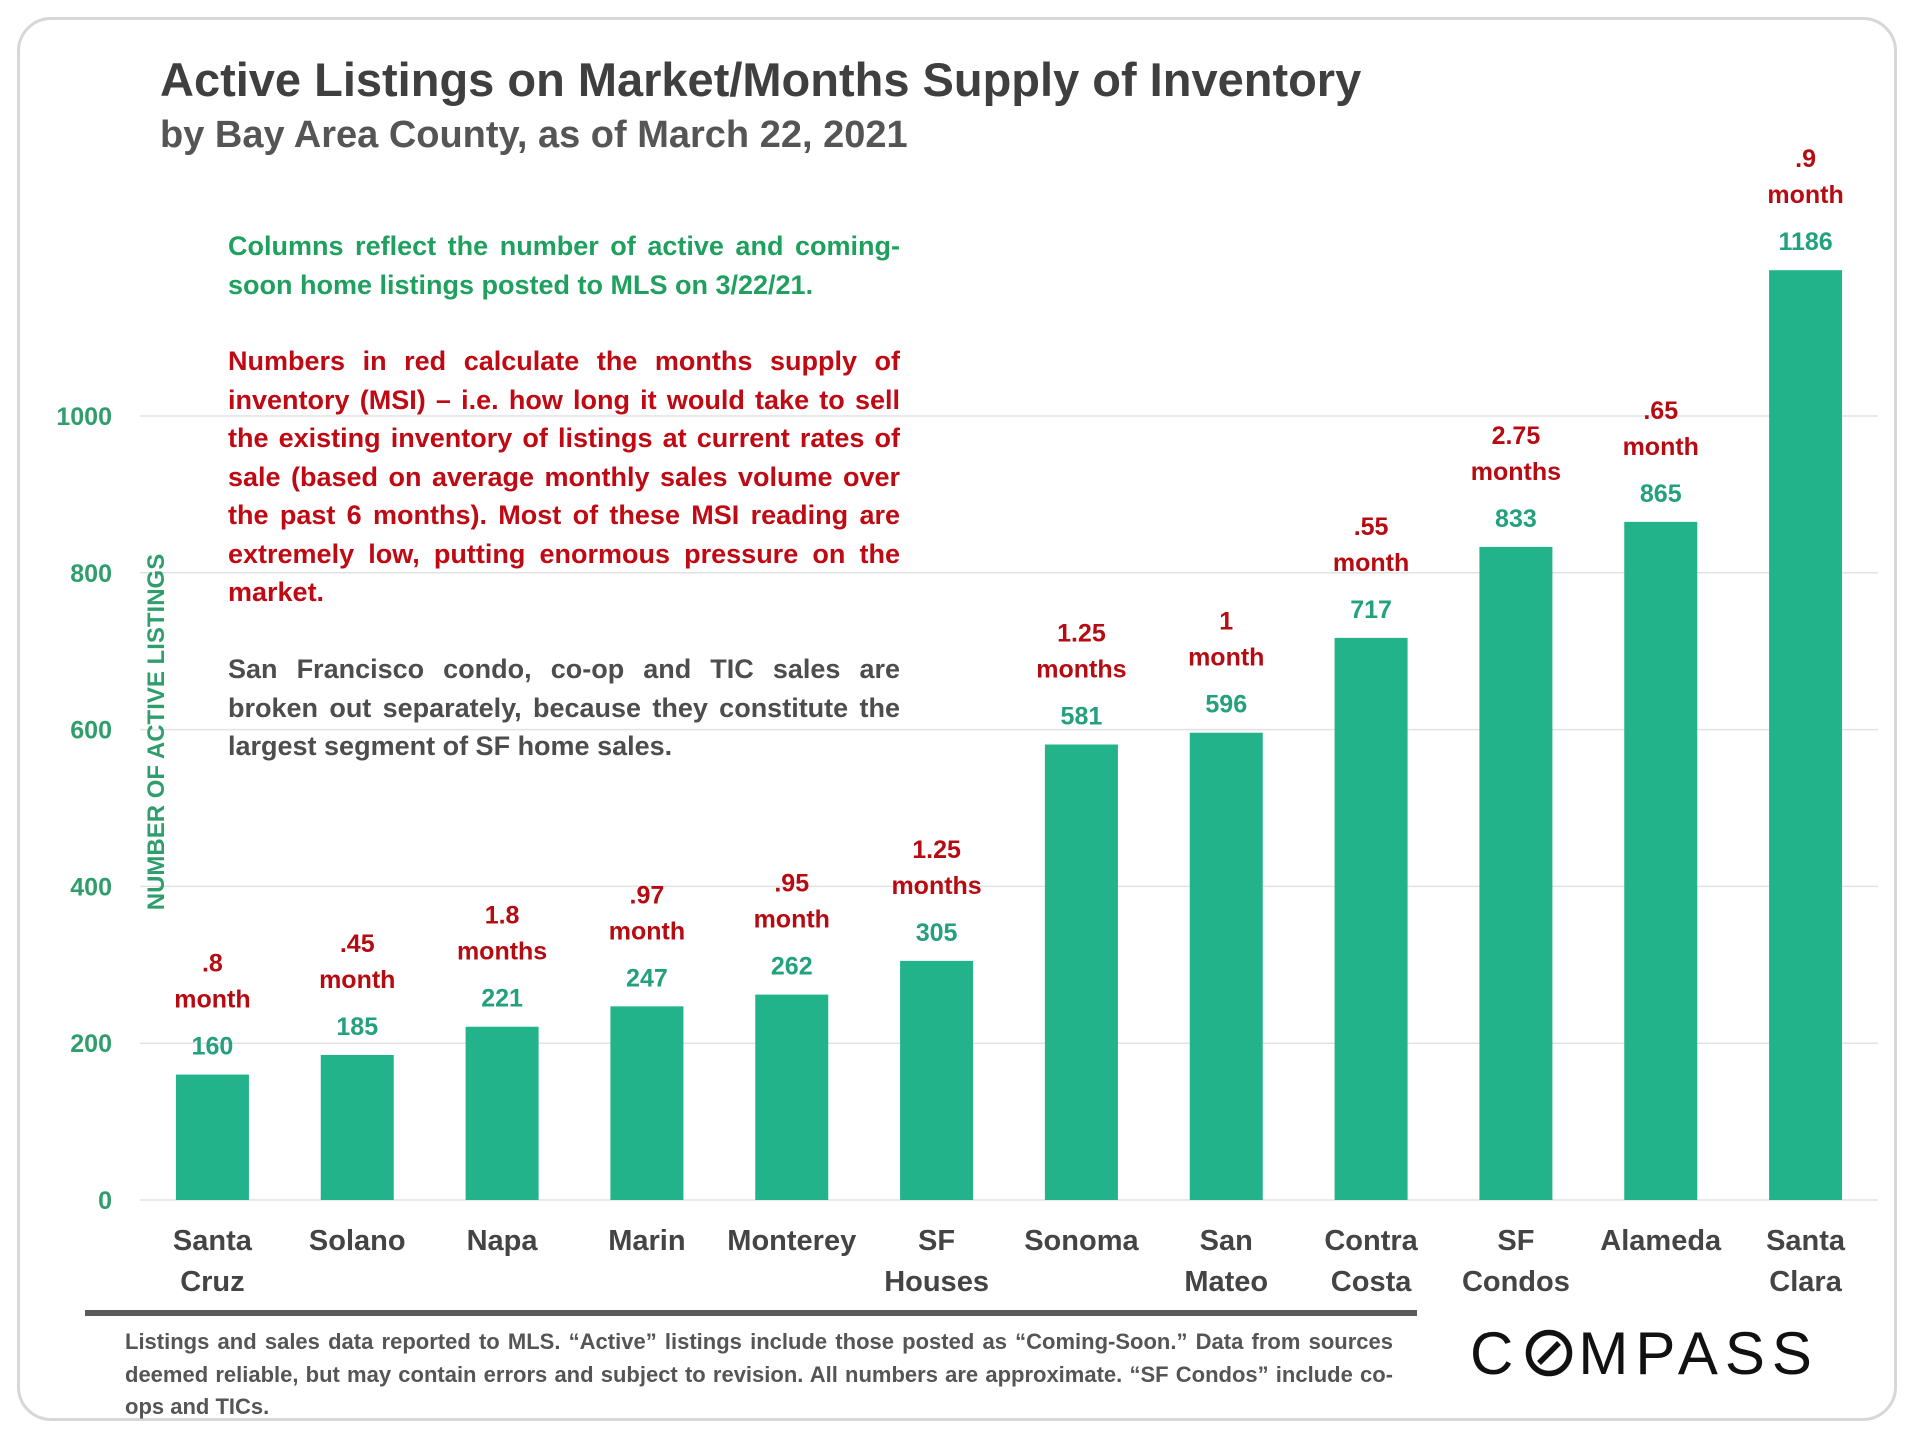 The height and width of the screenshot is (1440, 1920). Describe the element at coordinates (502, 999) in the screenshot. I see `bar-value-label: 221` at that location.